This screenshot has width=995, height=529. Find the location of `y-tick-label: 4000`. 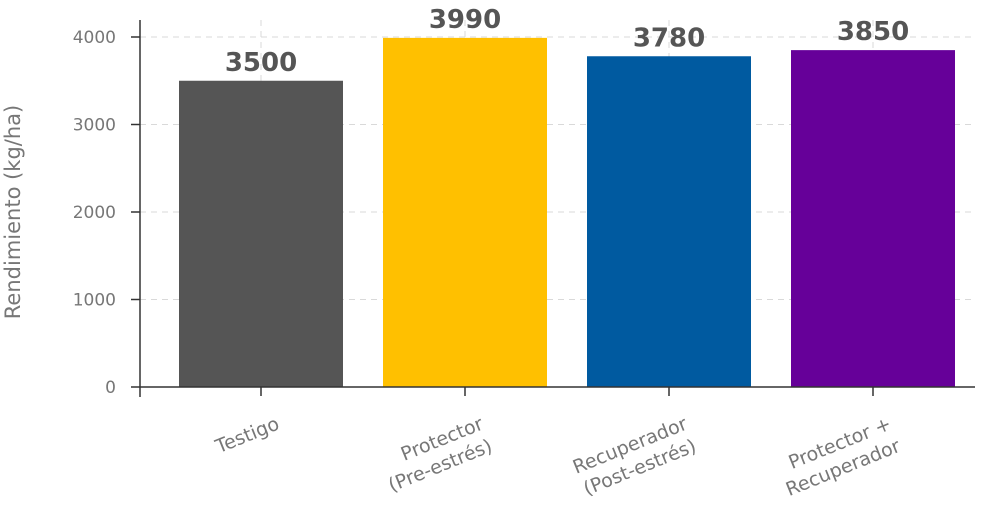

y-tick-label: 4000 is located at coordinates (94, 38).